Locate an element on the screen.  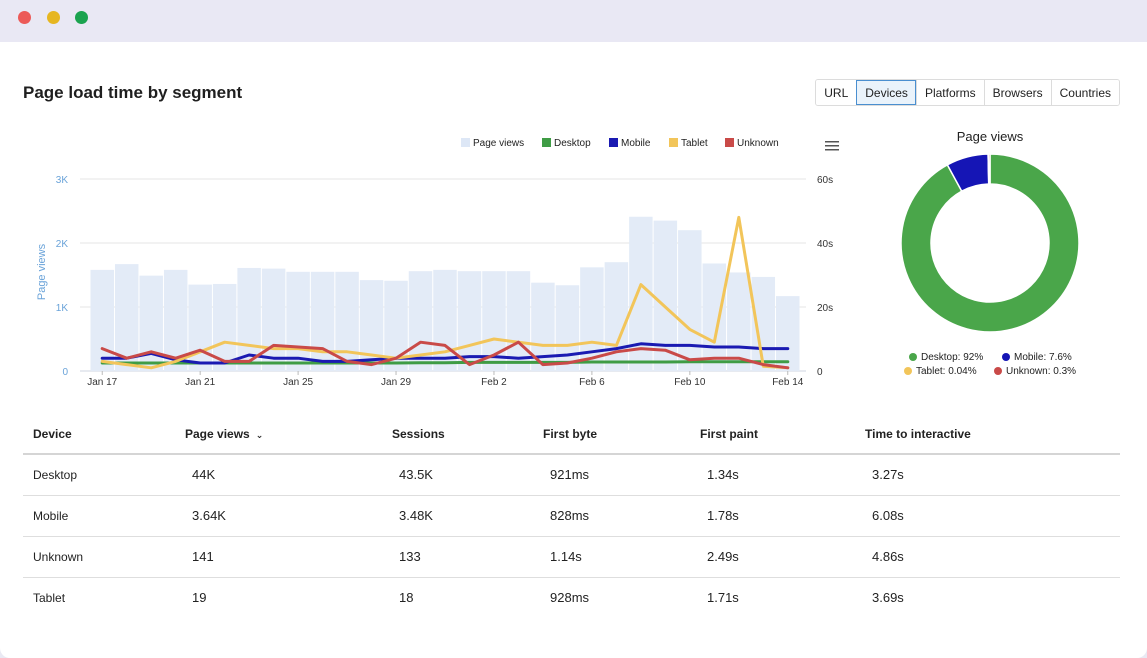
legend-desktop: Desktop is located at coordinates (572, 143).